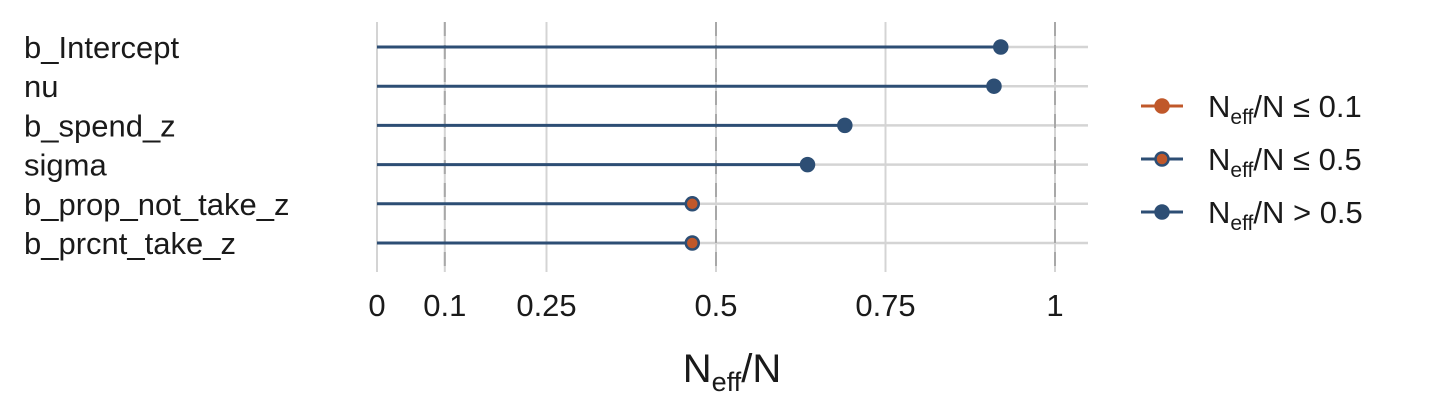 This screenshot has height=420, width=1440. What do you see at coordinates (444, 305) in the screenshot?
I see `x-tick-label: 0.1` at bounding box center [444, 305].